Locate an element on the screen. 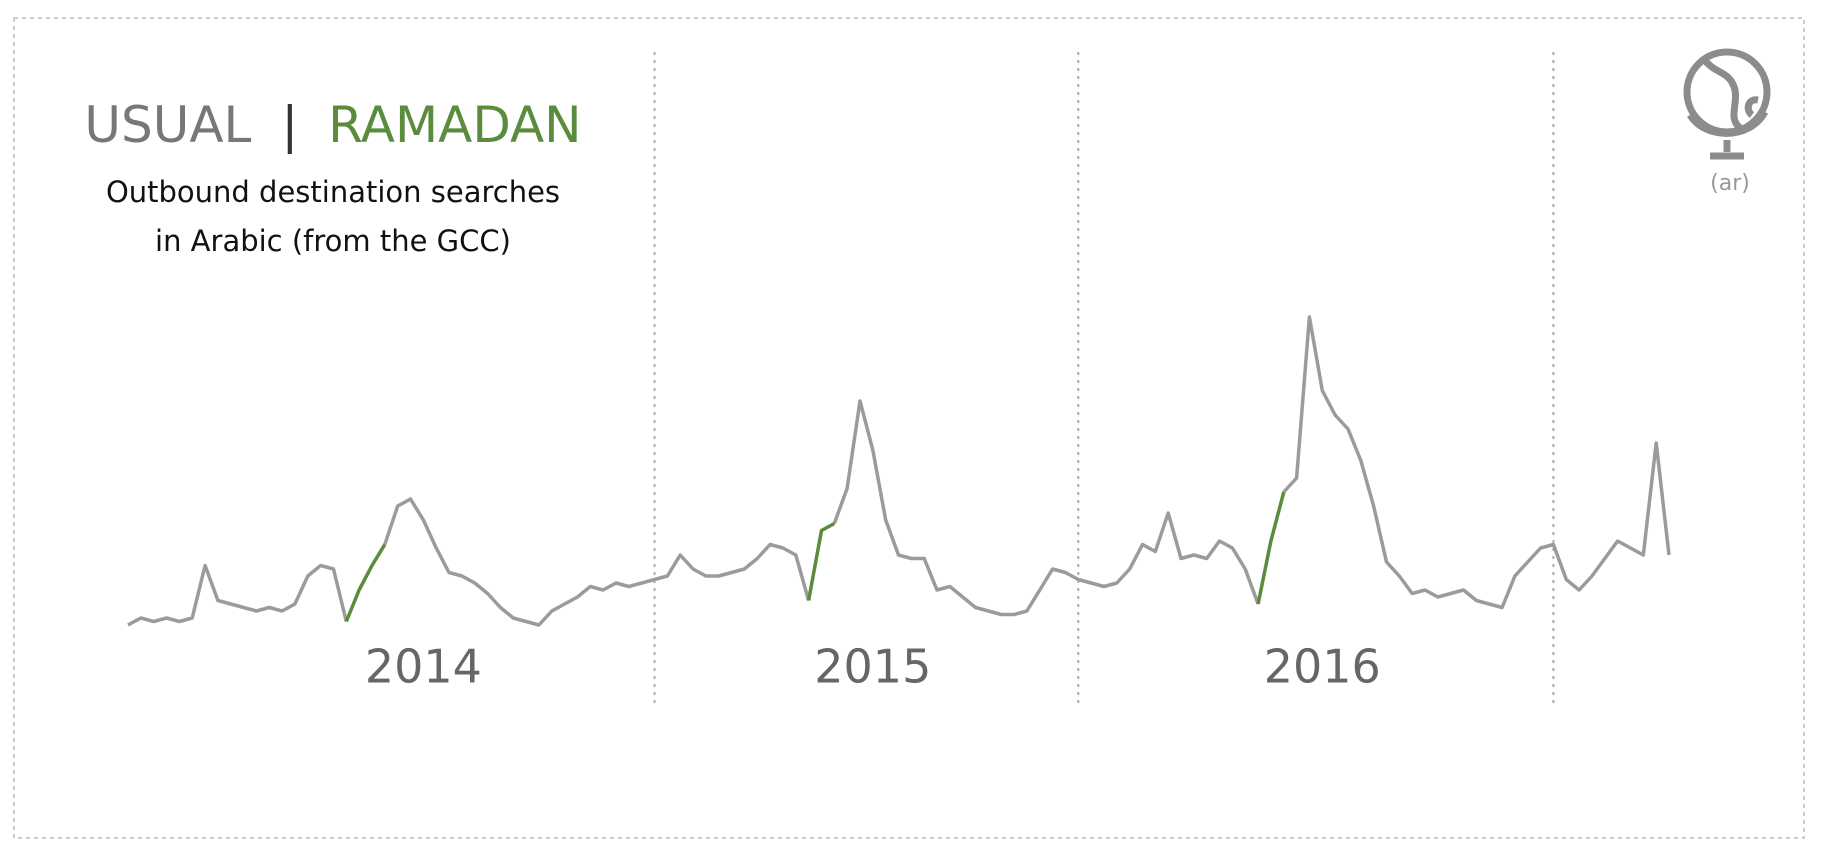 The width and height of the screenshot is (1824, 862). language-label: (ar) is located at coordinates (1730, 183).